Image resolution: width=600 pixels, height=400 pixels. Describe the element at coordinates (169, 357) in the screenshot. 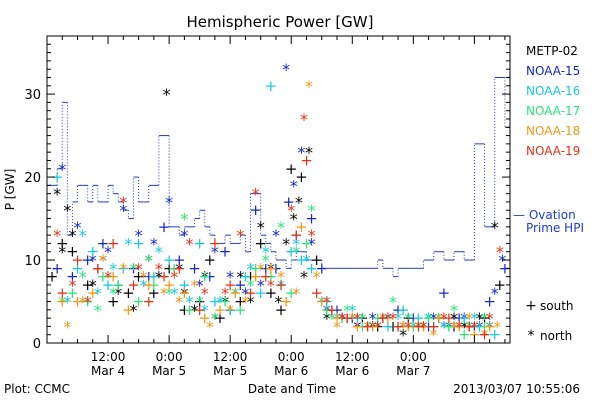

I see `x-tick-label: 0:00` at that location.